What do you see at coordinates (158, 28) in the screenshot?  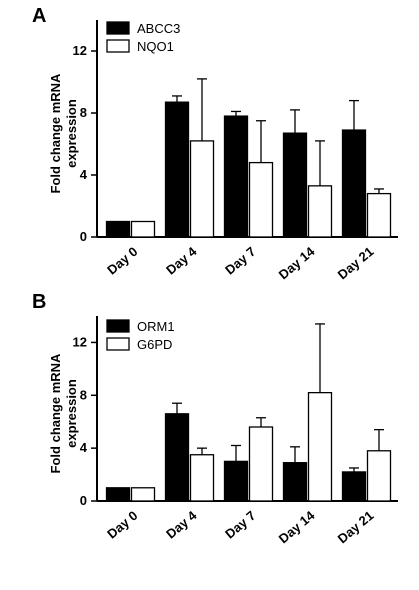 I see `legend-label: ABCC3` at bounding box center [158, 28].